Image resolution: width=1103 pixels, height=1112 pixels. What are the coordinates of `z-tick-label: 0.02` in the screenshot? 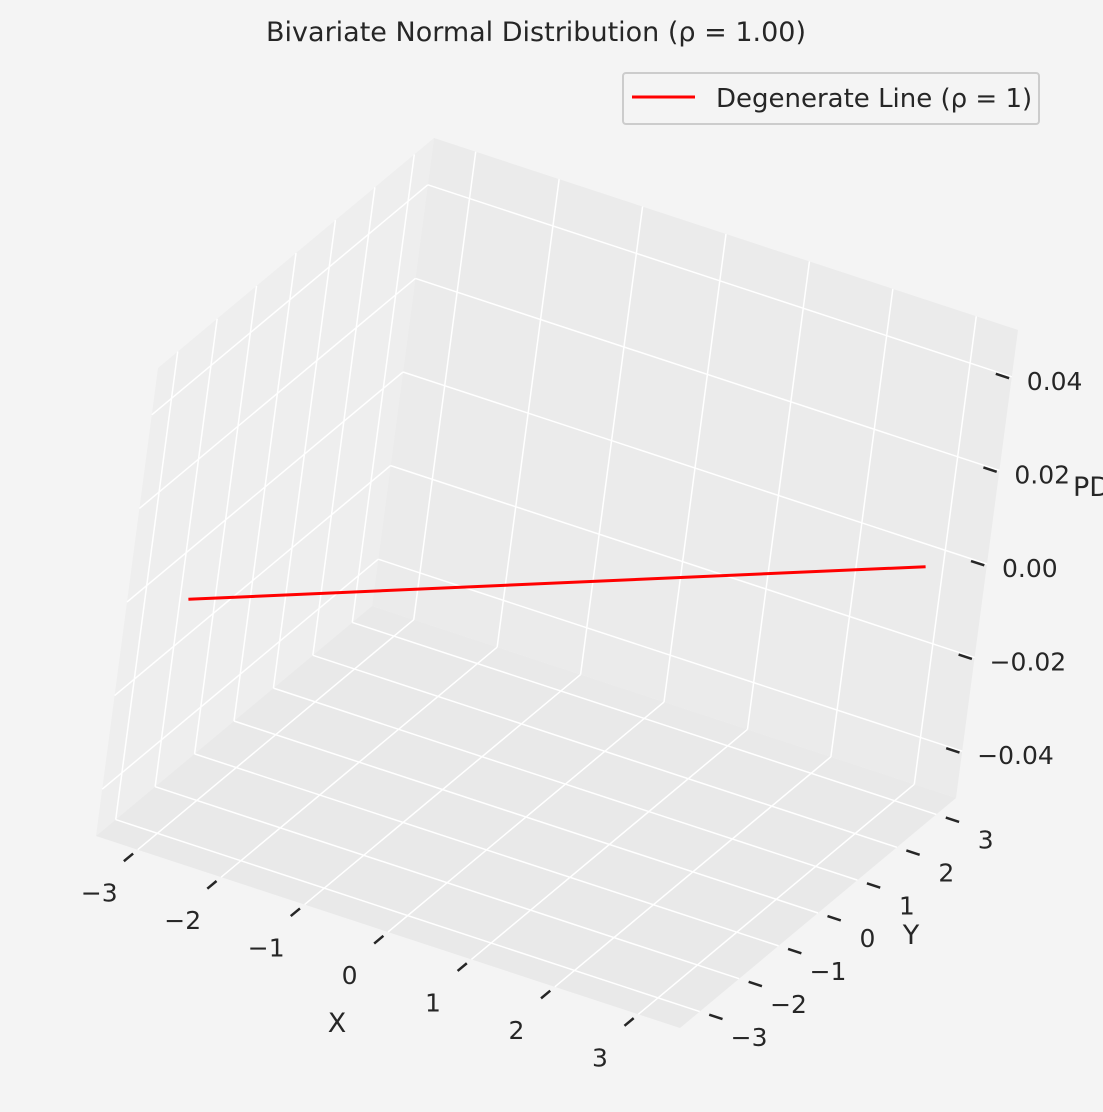 It's located at (1042, 474).